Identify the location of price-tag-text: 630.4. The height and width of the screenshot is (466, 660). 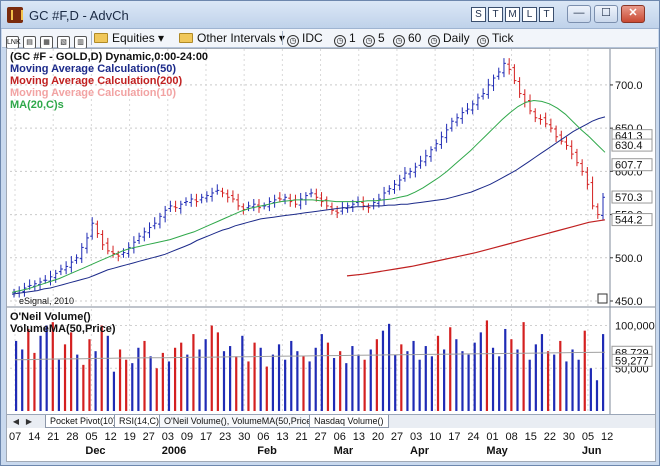
(629, 146).